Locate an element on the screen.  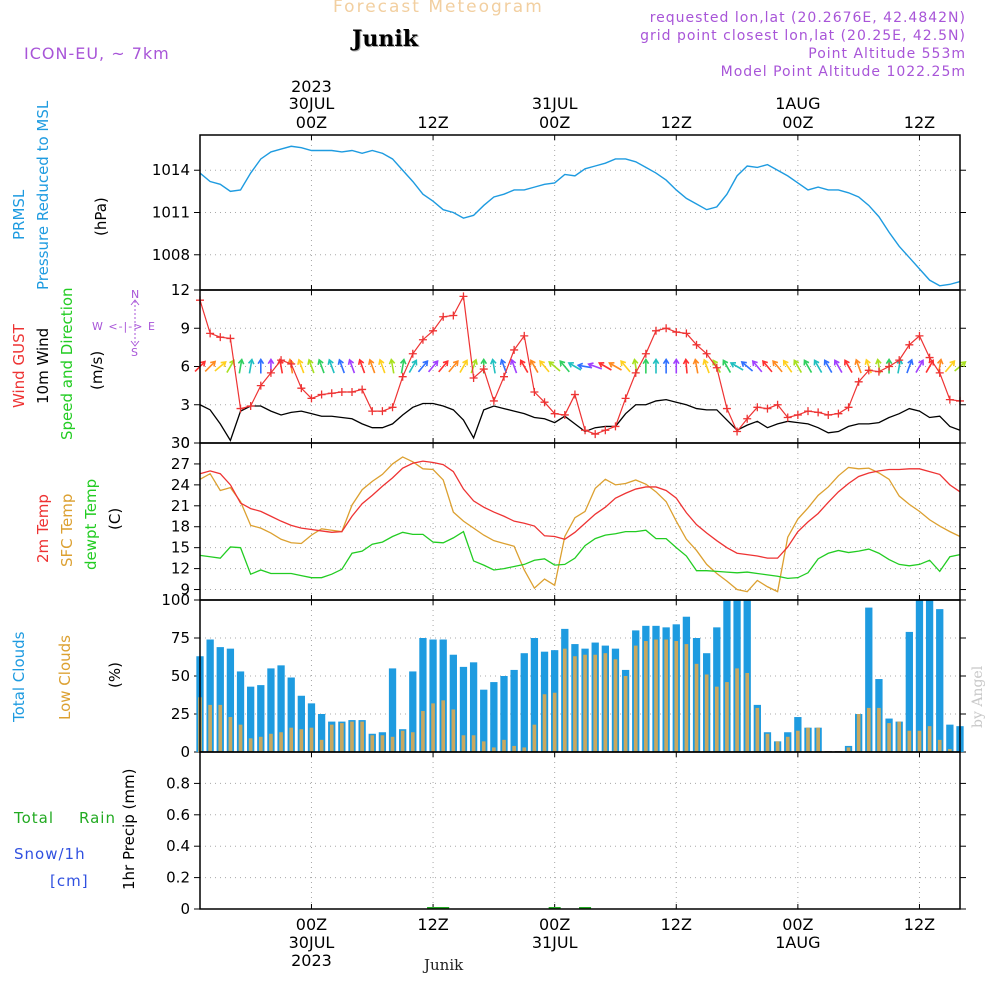
bottom-date-label: 1AUG is located at coordinates (797, 942).